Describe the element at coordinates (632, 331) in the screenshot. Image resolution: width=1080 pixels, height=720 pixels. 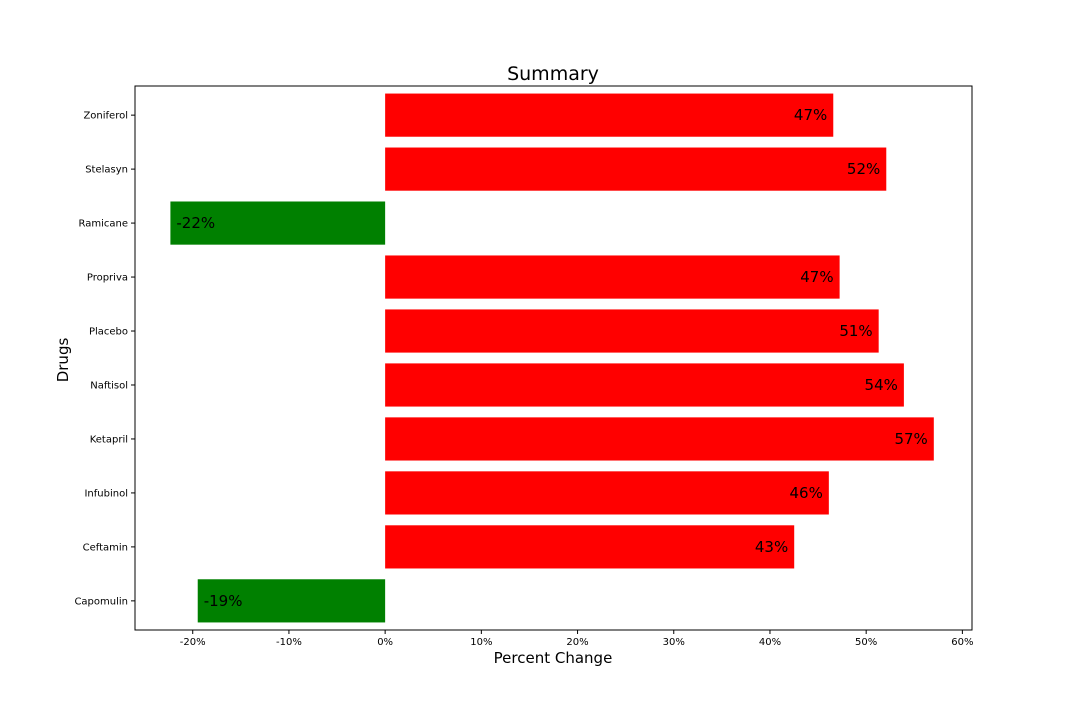
I see `bar-placebo` at that location.